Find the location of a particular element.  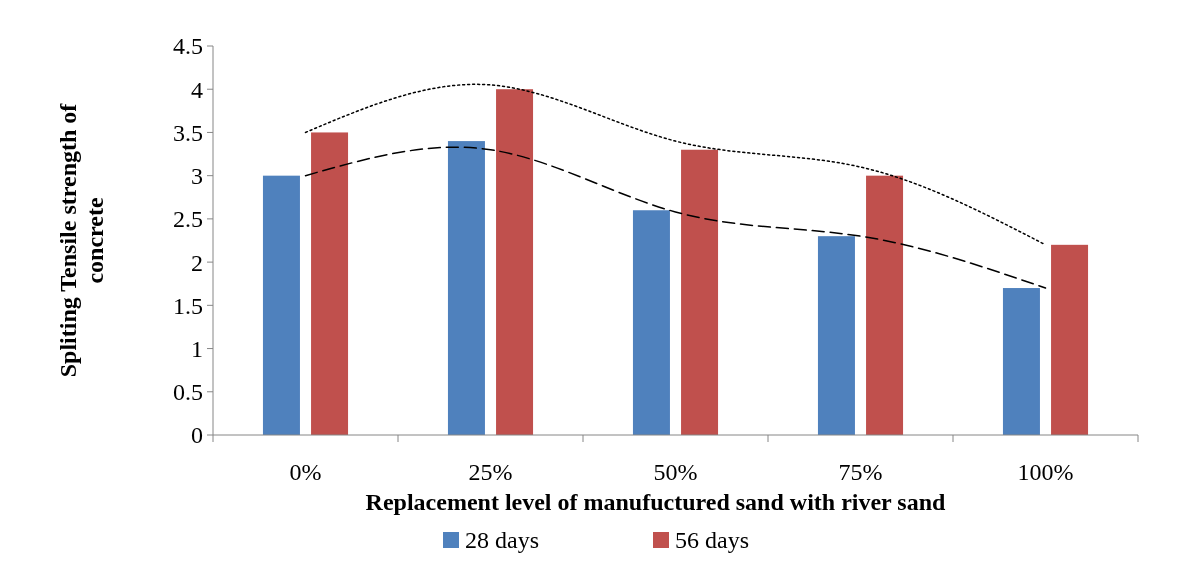

legend-label: 28 days is located at coordinates (502, 540).